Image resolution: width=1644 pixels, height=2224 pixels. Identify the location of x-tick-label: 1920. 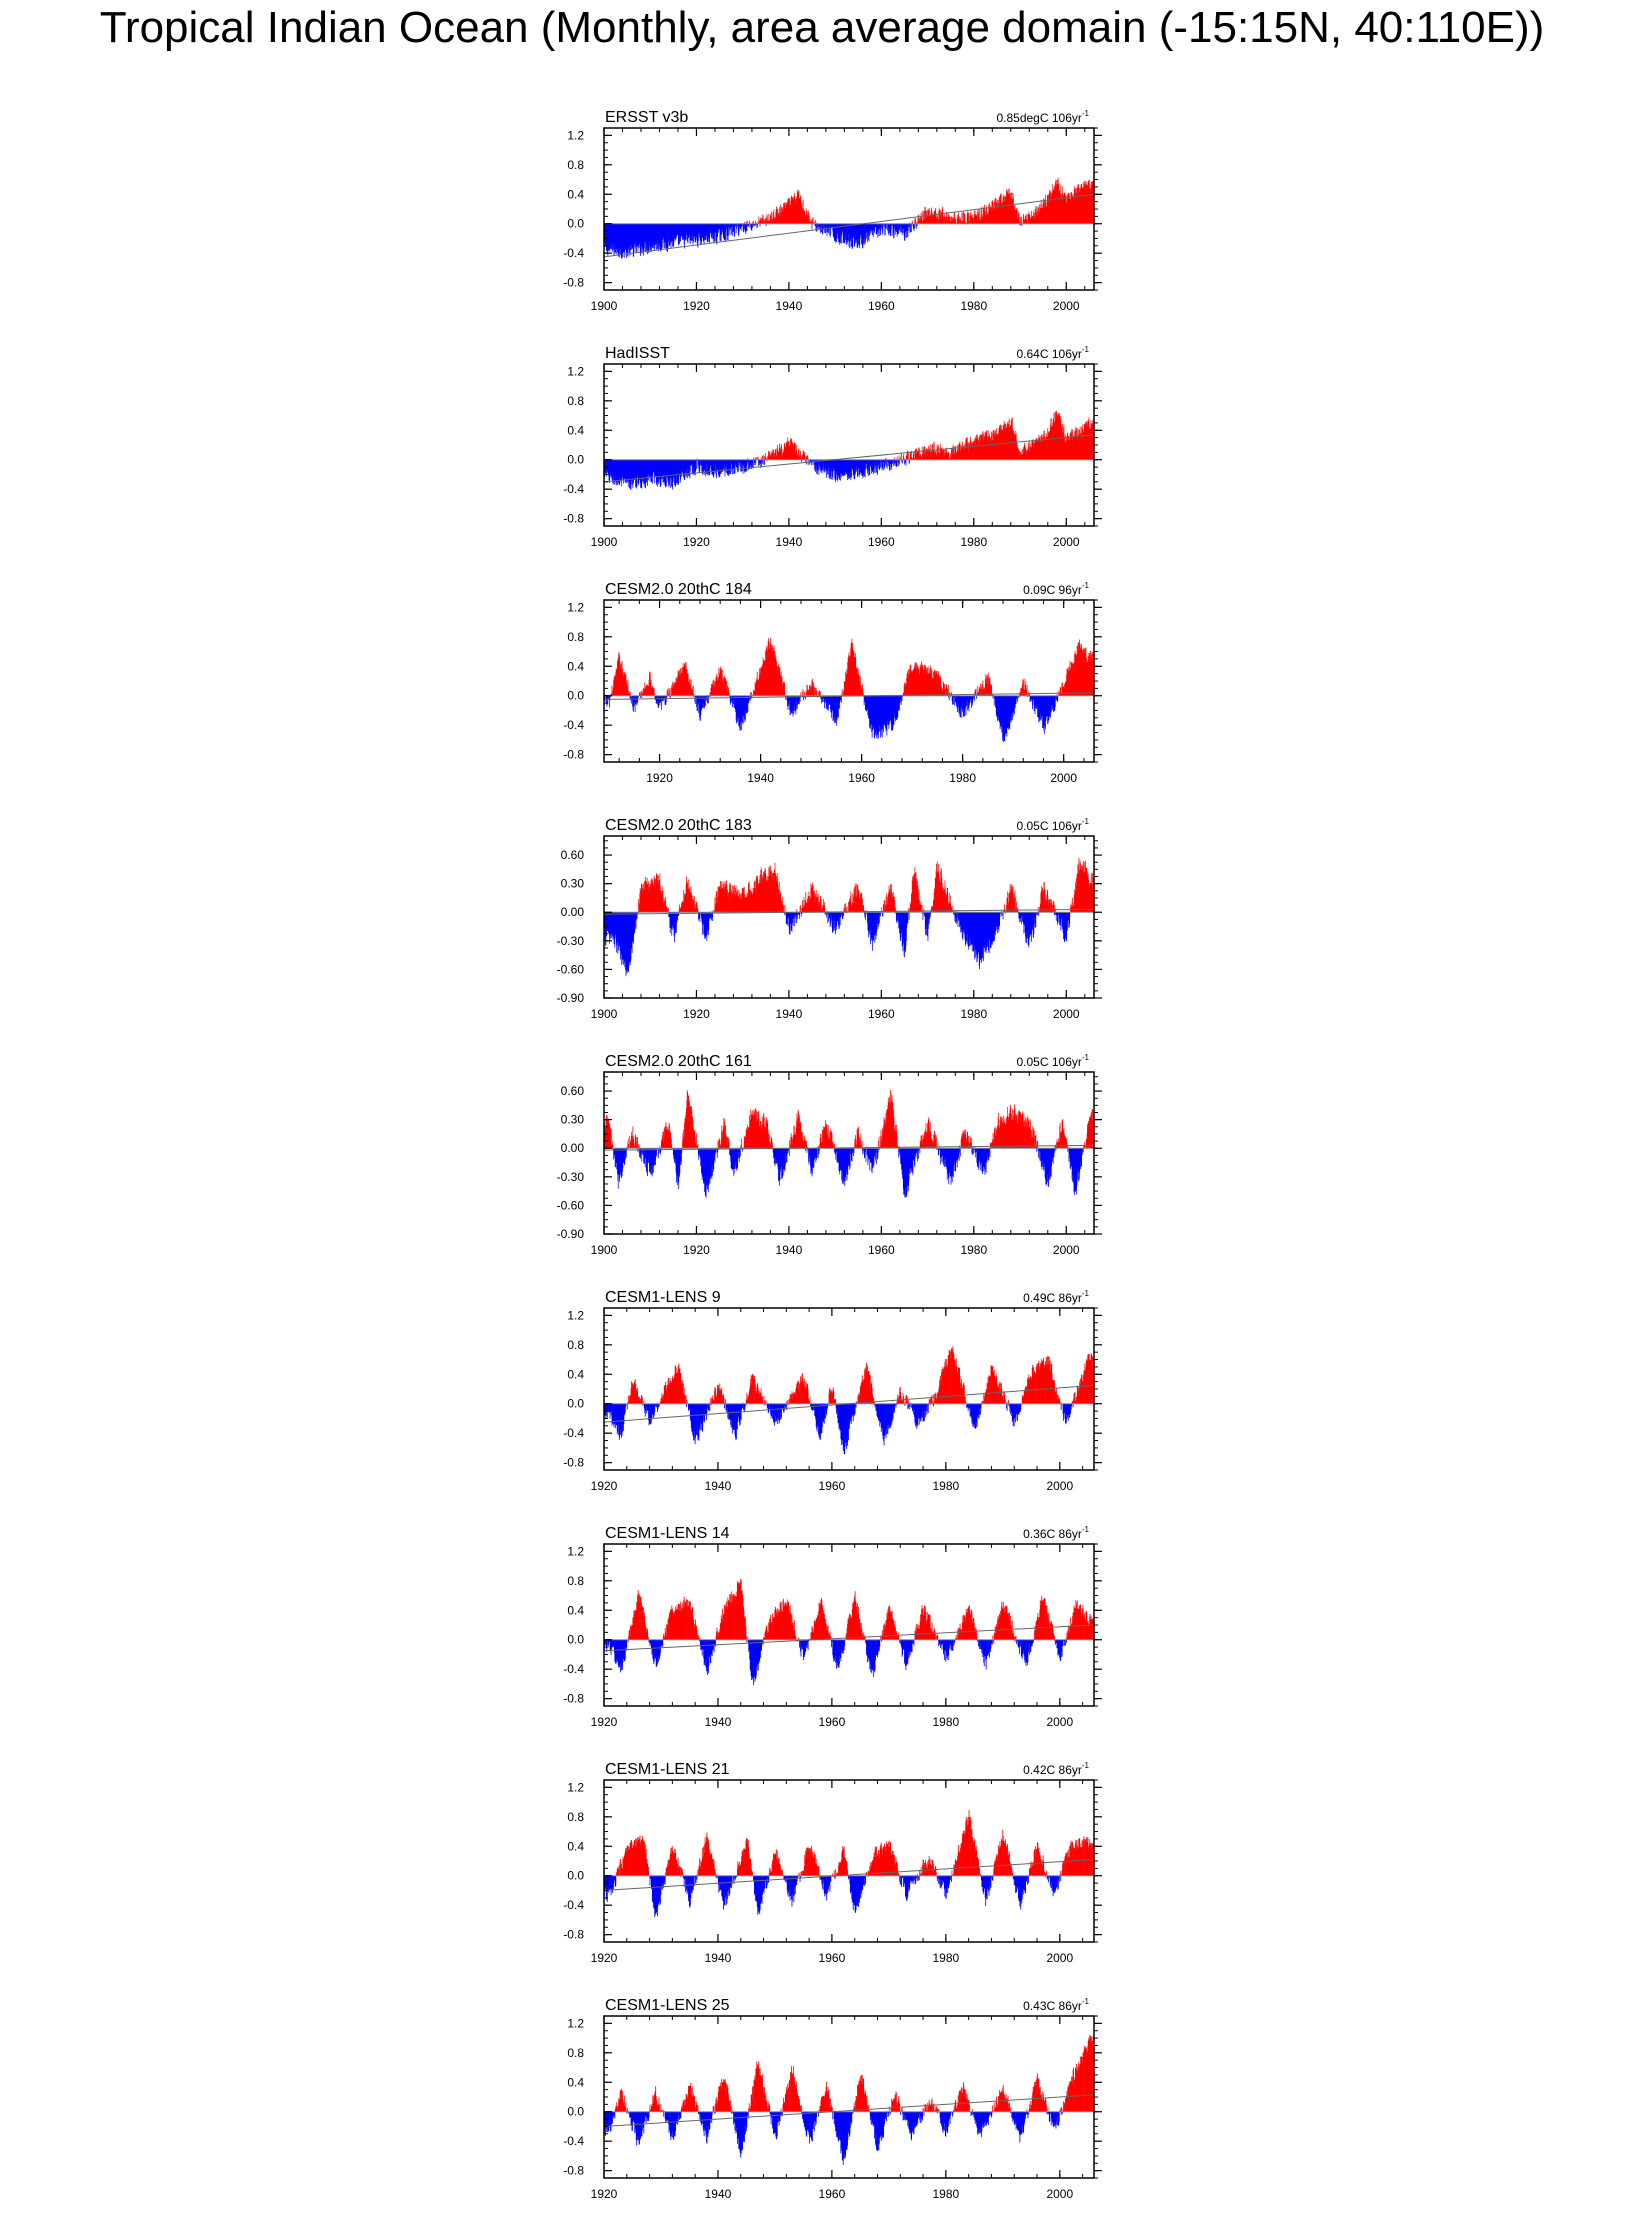
(696, 542).